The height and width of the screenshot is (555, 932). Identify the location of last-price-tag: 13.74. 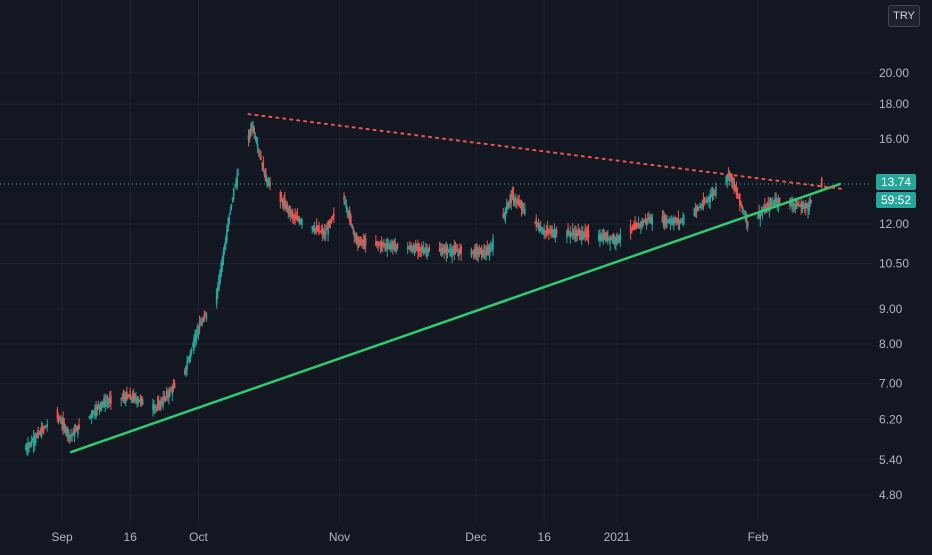
(896, 182).